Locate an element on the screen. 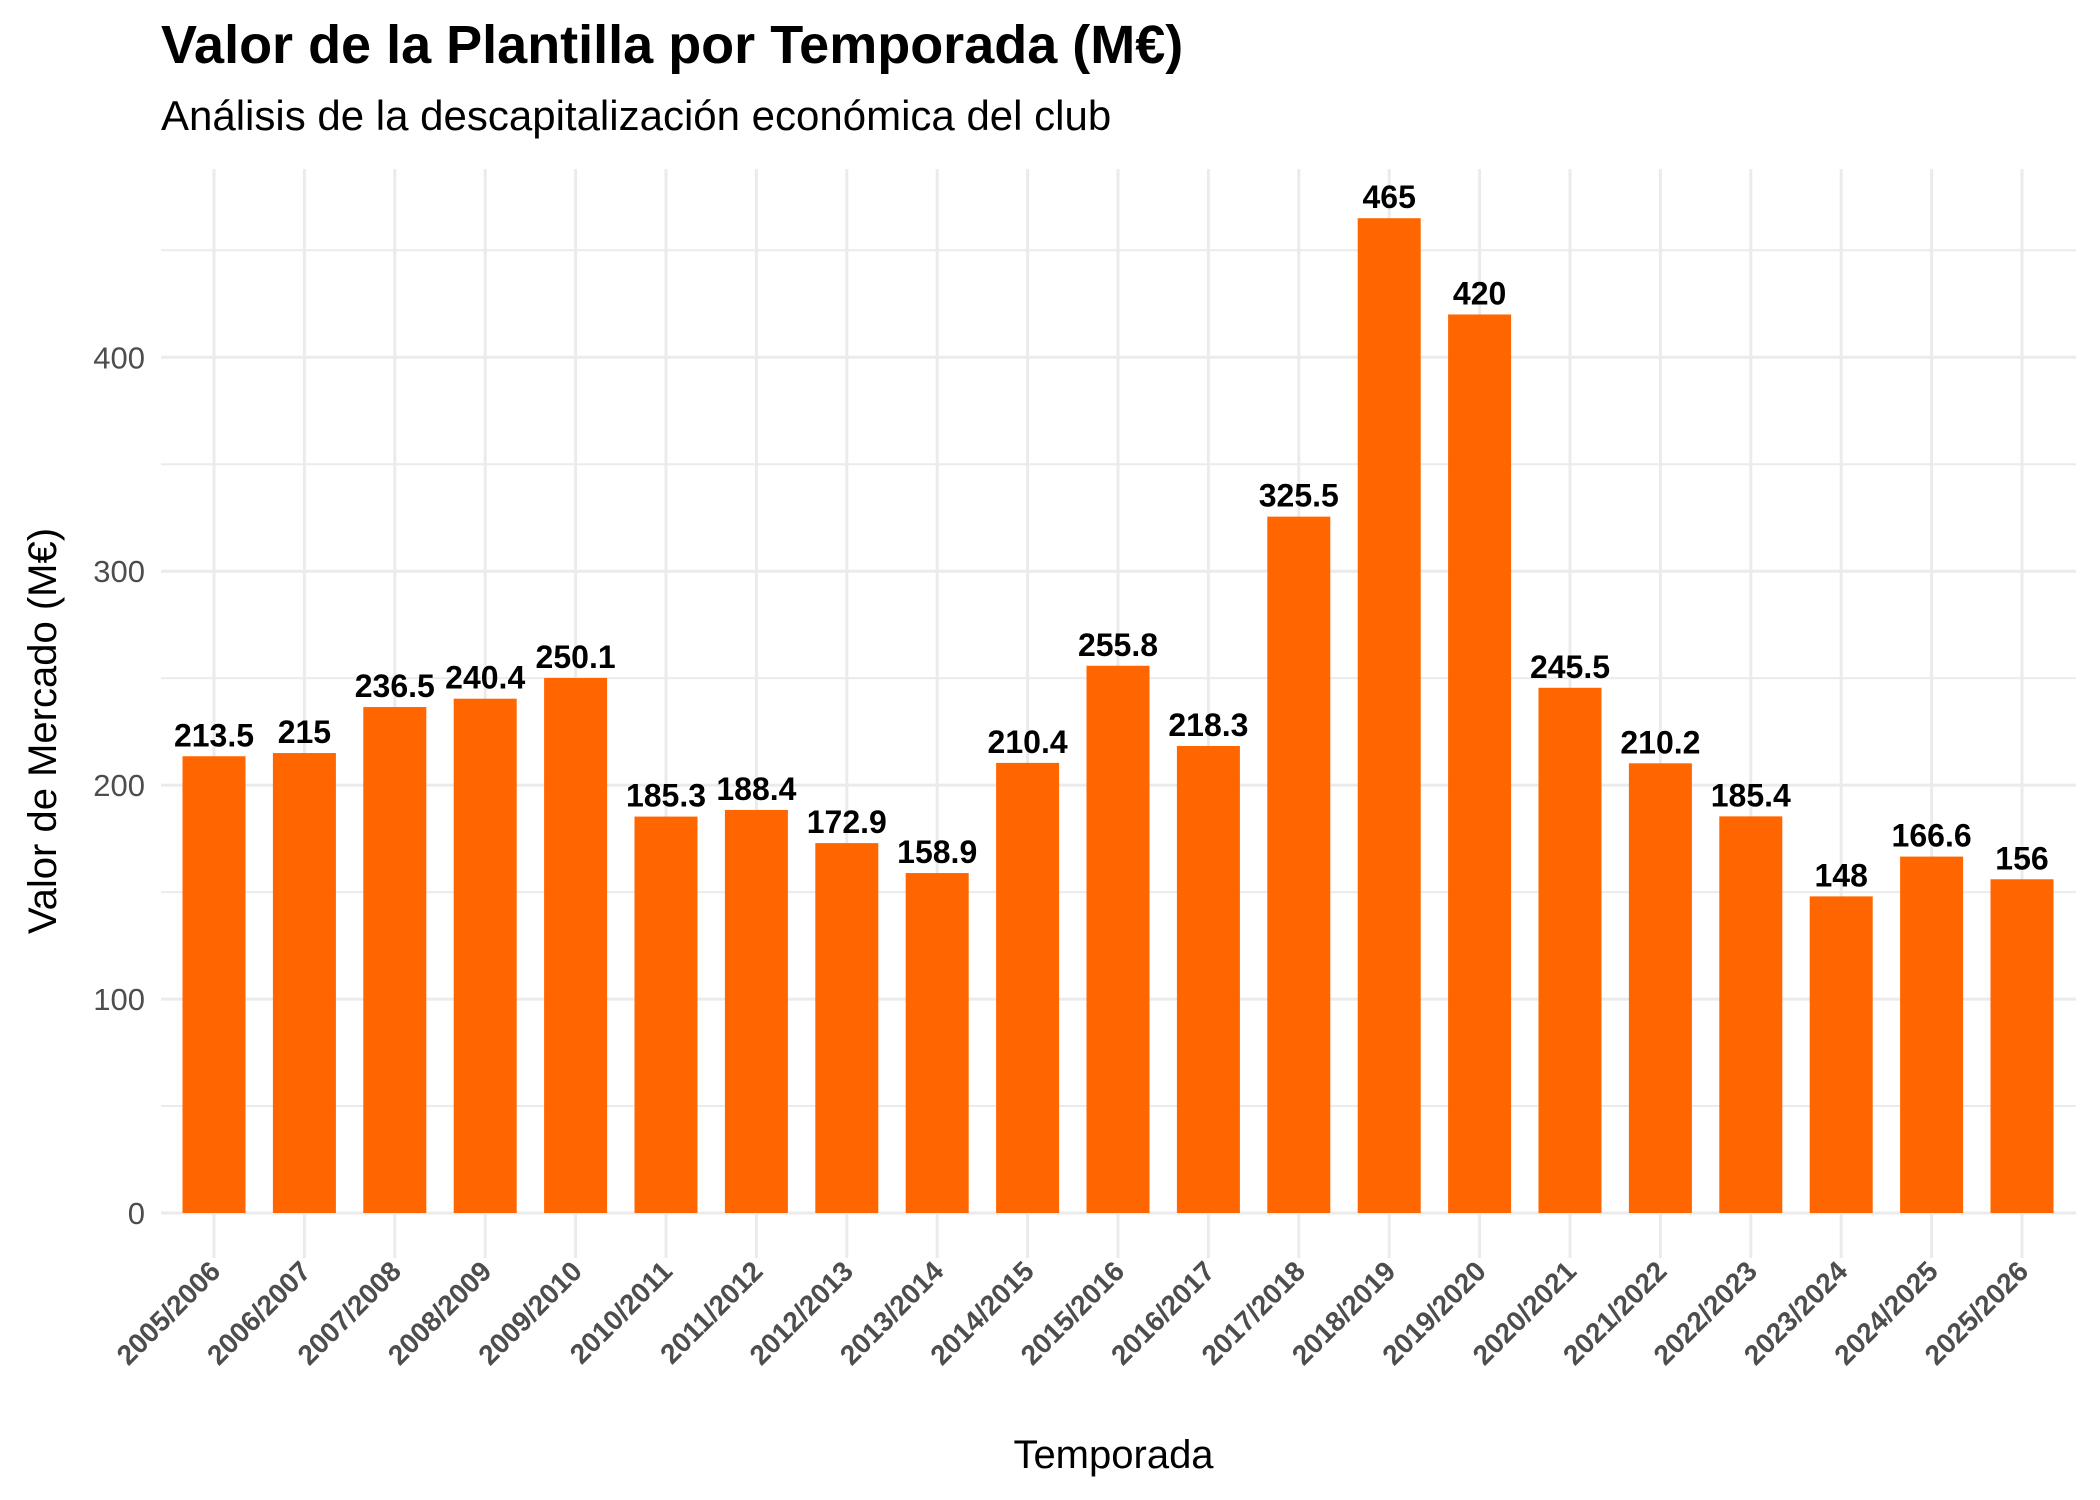  data-label: 240.4 is located at coordinates (485, 678).